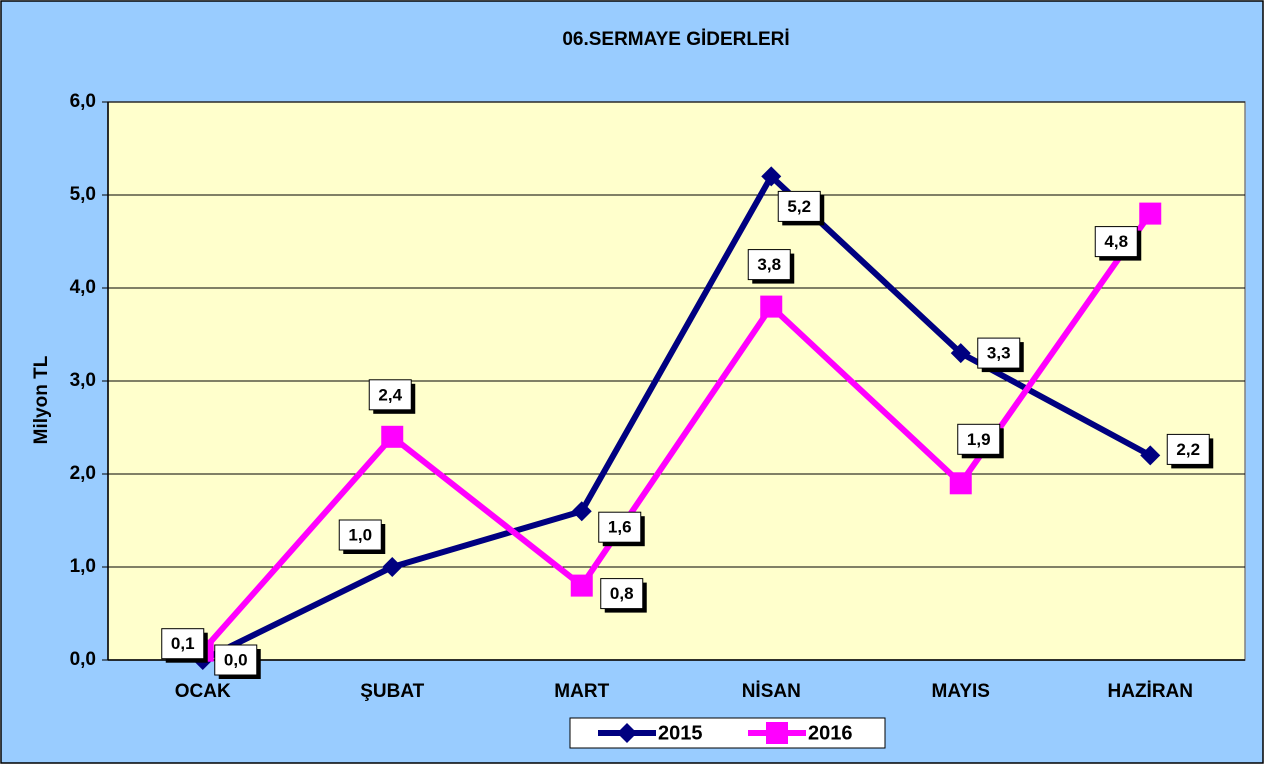 The image size is (1264, 769). Describe the element at coordinates (680, 733) in the screenshot. I see `legend-label: 2015` at that location.